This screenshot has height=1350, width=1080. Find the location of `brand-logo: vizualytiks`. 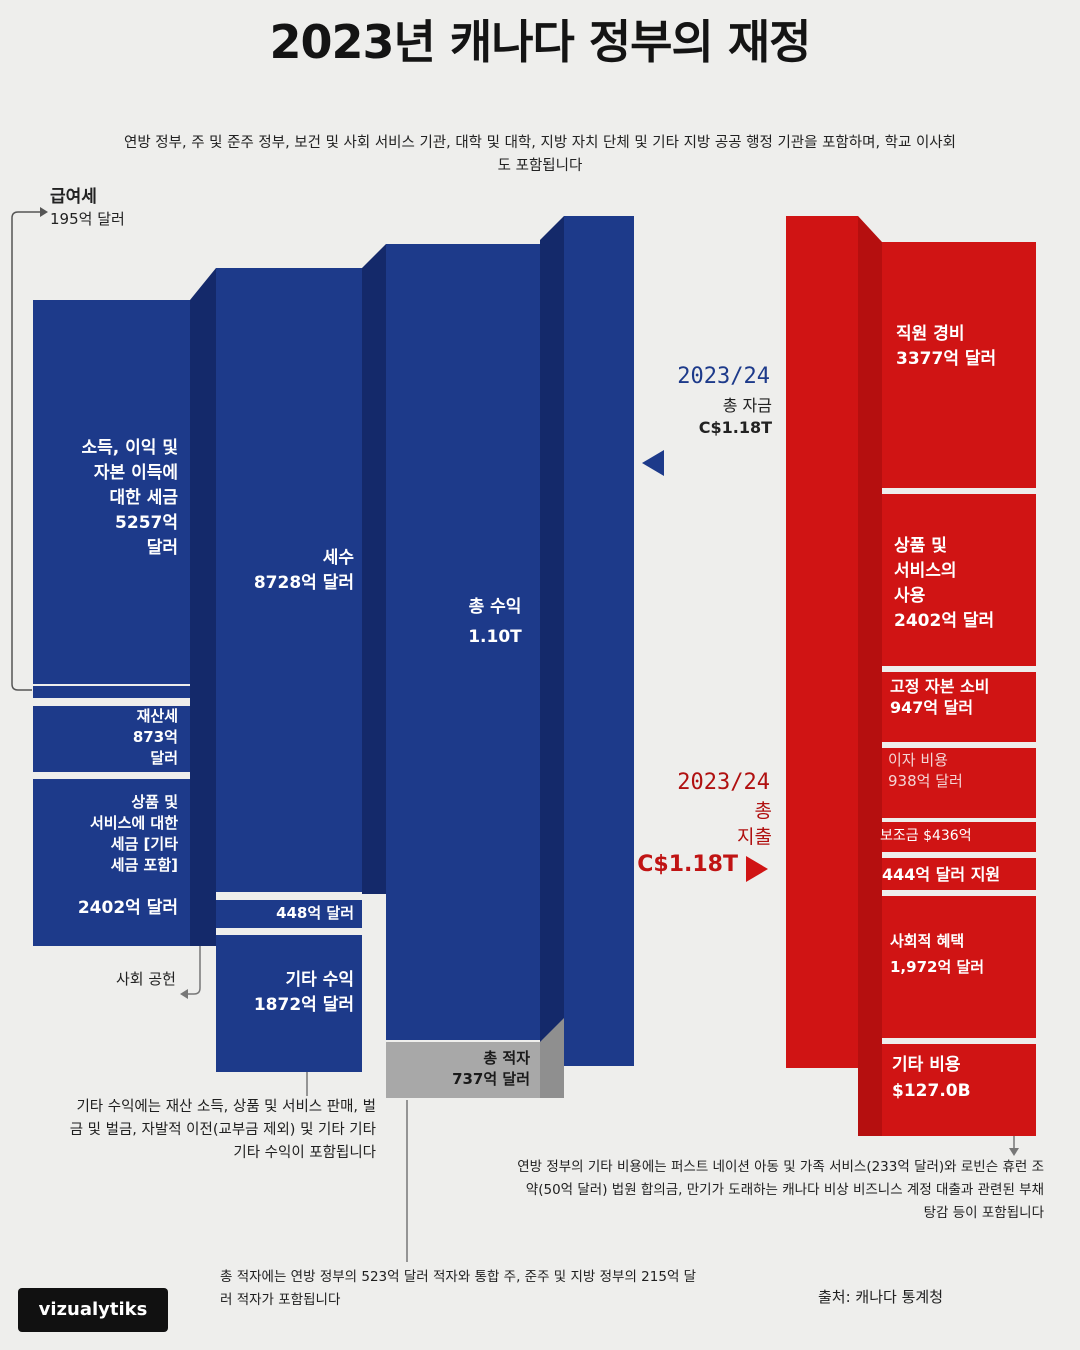

brand-logo: vizualytiks is located at coordinates (93, 1310).